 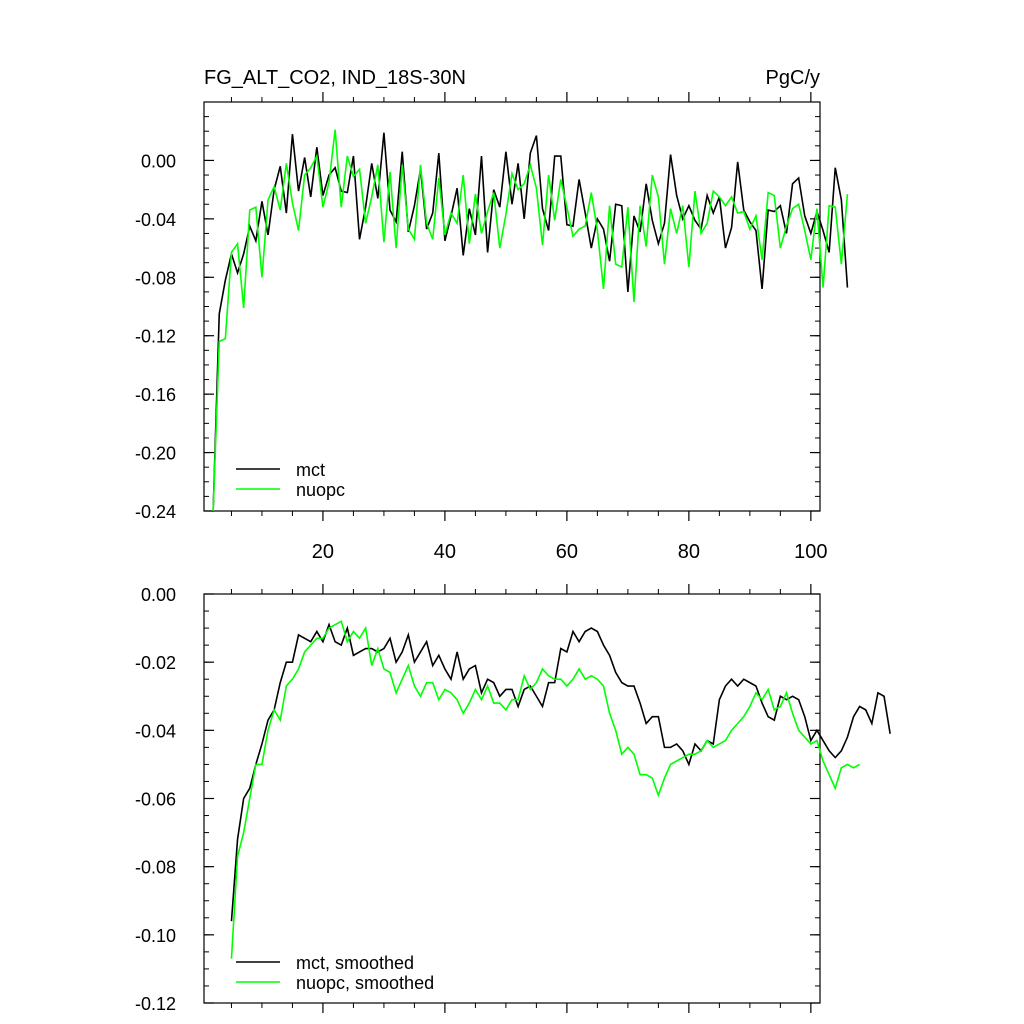 What do you see at coordinates (323, 552) in the screenshot?
I see `x-tick-label: 20` at bounding box center [323, 552].